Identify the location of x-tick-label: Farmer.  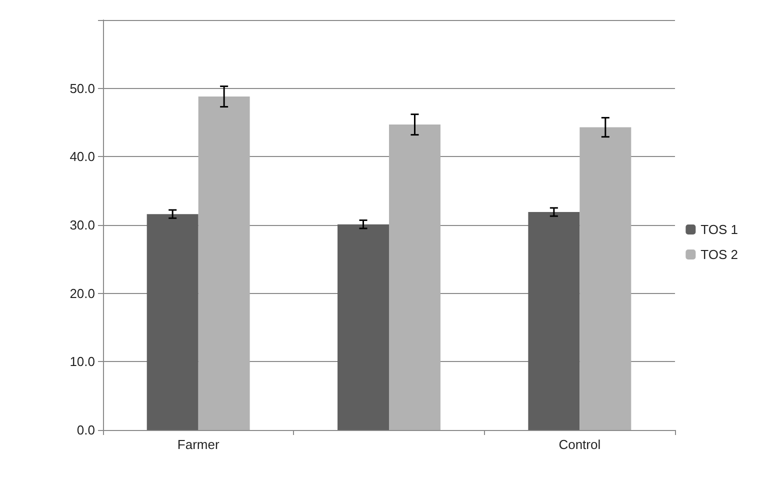
(198, 444).